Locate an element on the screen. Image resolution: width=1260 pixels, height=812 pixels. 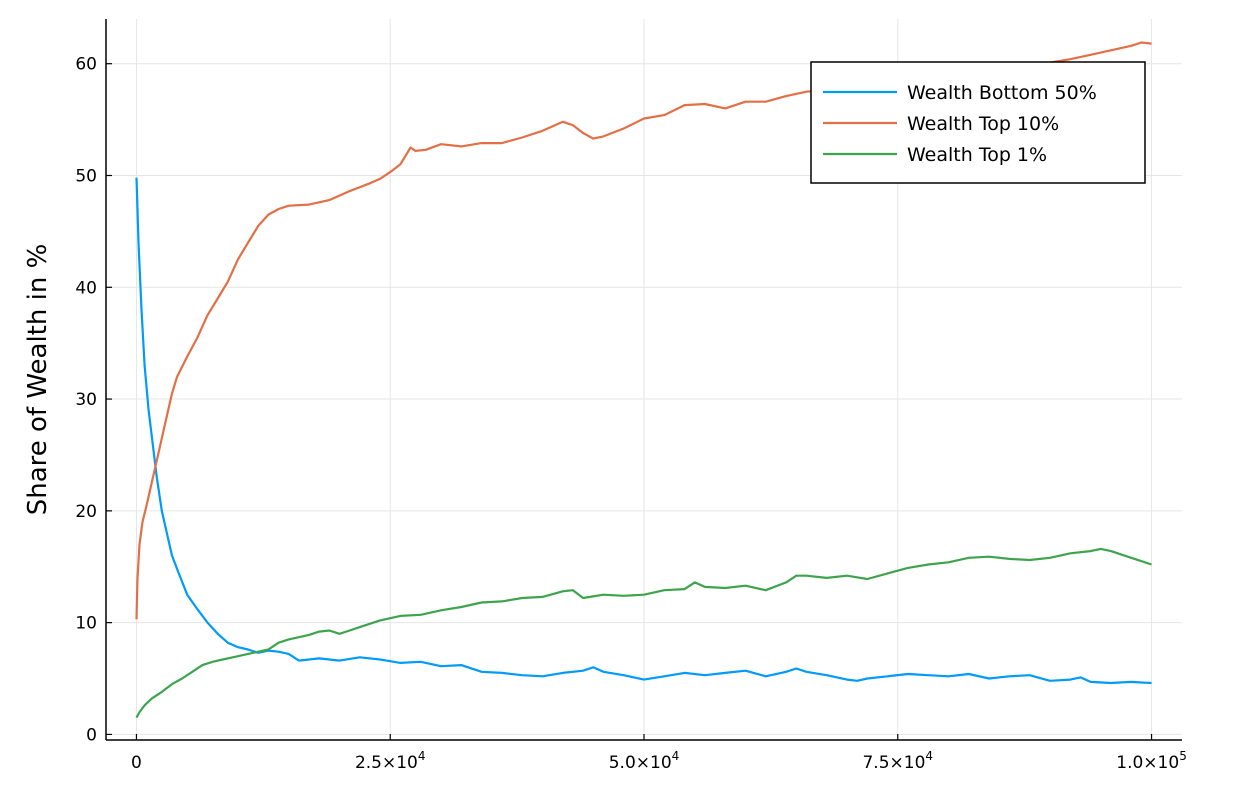
y-tick-label: 20 is located at coordinates (86, 512).